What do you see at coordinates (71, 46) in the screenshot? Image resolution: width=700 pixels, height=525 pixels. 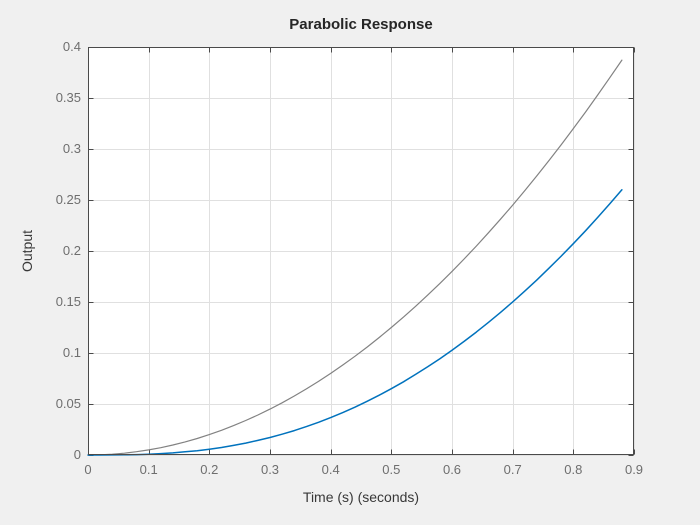 I see `y-tick-label: 0.4` at bounding box center [71, 46].